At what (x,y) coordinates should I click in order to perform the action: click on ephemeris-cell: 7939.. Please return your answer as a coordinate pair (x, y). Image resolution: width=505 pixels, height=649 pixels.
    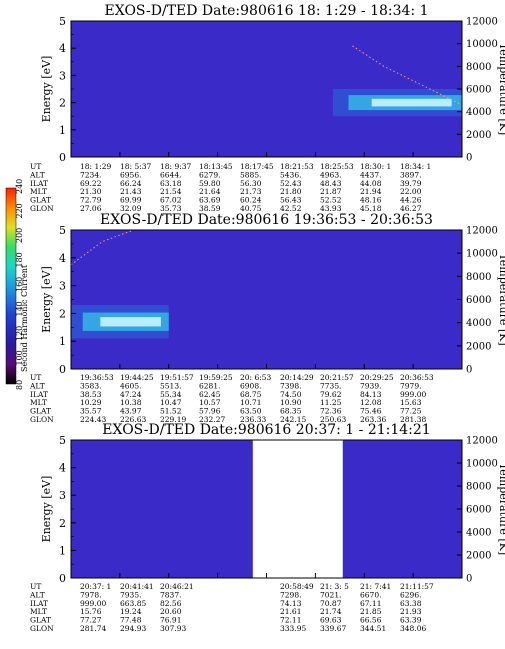
    Looking at the image, I should click on (370, 385).